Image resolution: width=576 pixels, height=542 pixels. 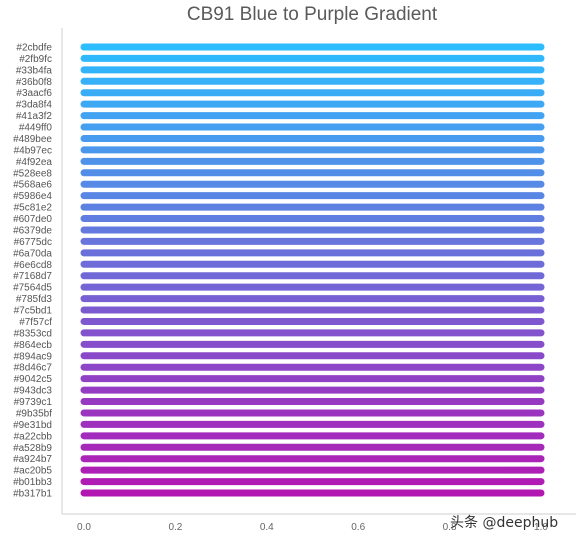 What do you see at coordinates (175, 527) in the screenshot?
I see `x-tick-label: 0.2` at bounding box center [175, 527].